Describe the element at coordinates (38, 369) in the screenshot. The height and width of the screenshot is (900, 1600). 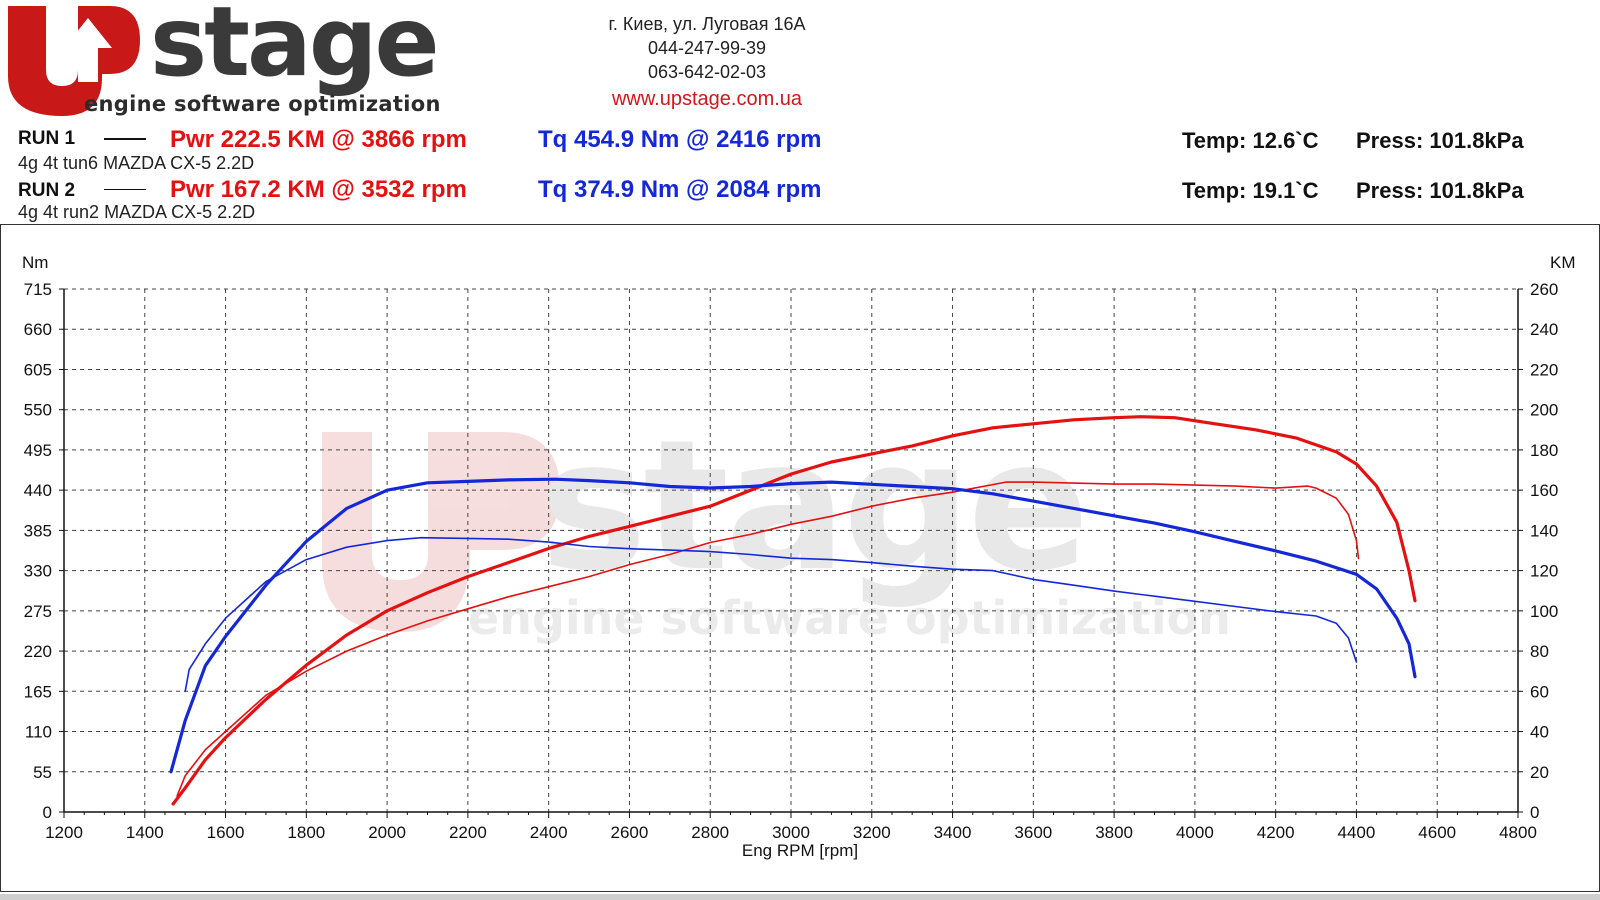
I see `y-left-tick-label: 605` at that location.